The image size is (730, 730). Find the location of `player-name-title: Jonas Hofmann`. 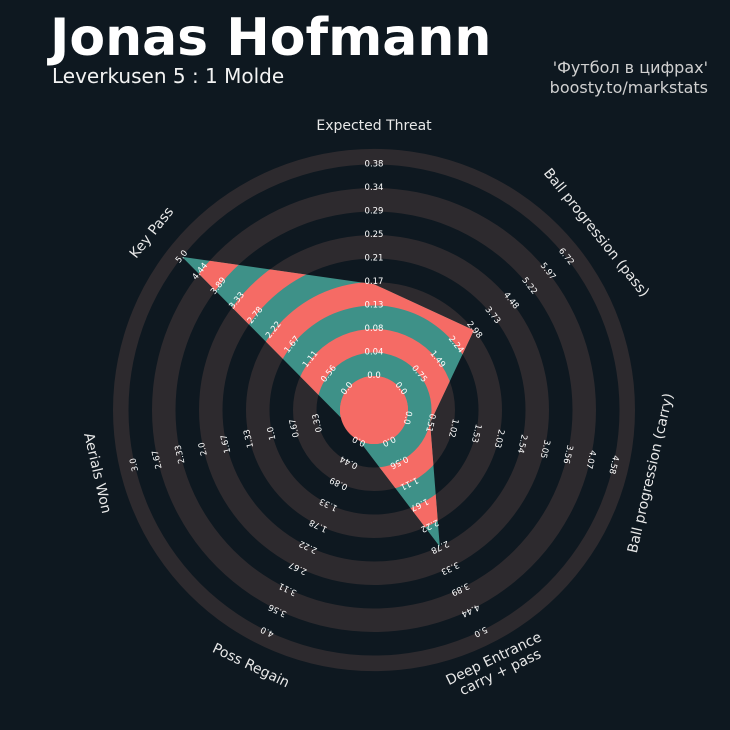

player-name-title: Jonas Hofmann is located at coordinates (271, 38).